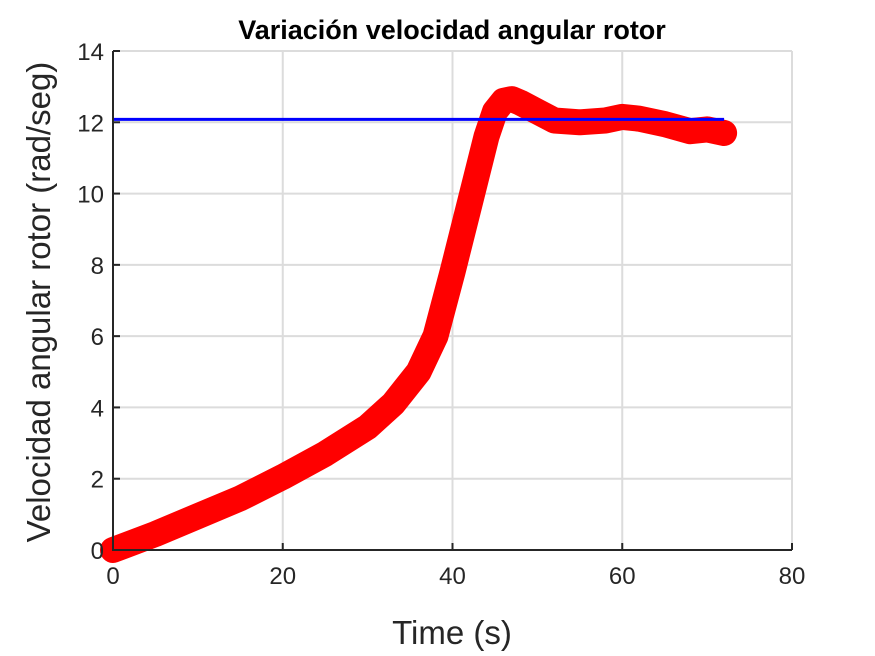 The image size is (875, 656). Describe the element at coordinates (452, 576) in the screenshot. I see `x-tick-label: 40` at that location.